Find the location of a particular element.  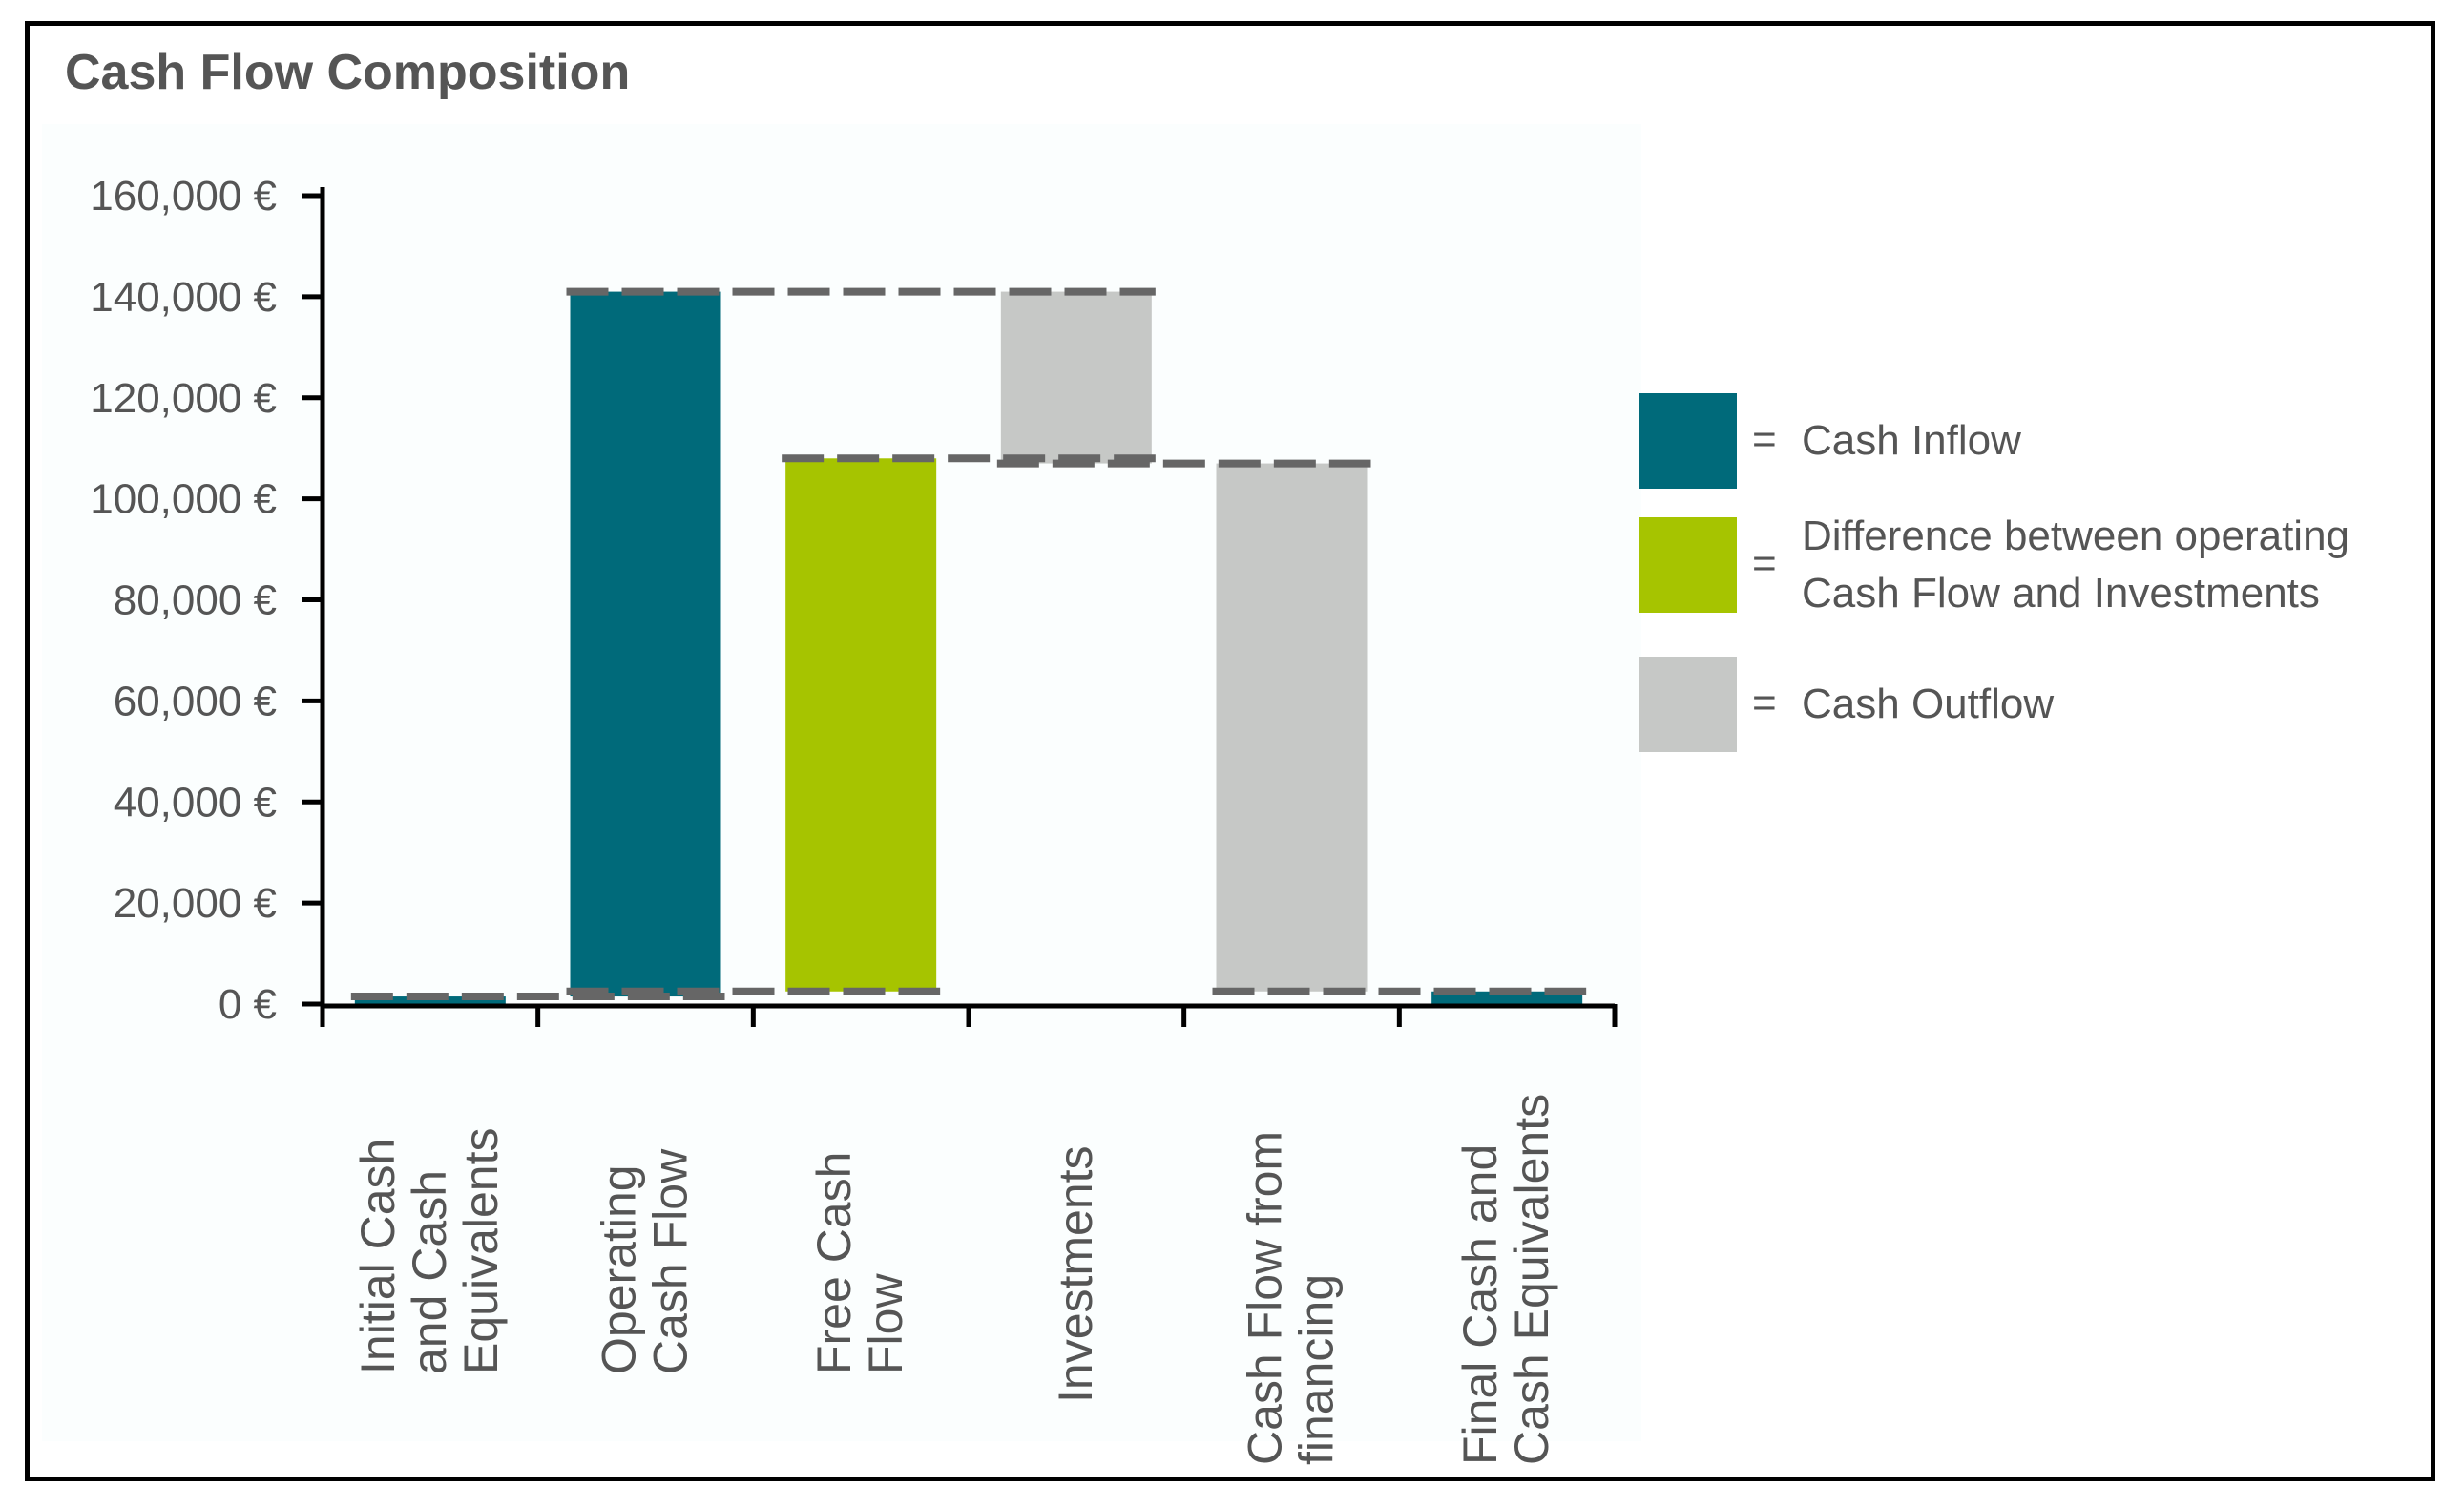

x-category-label-0-line-0: Initial Cash is located at coordinates (378, 1256).